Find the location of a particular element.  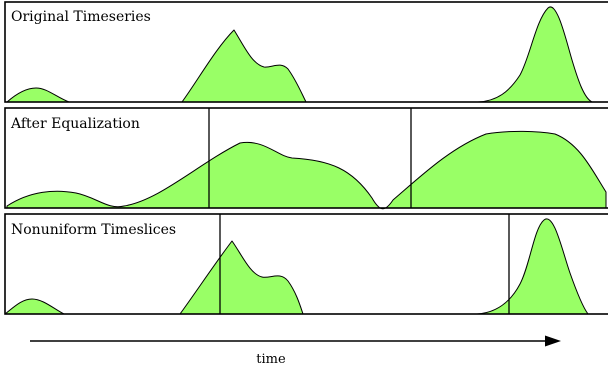

panel-title-original: Original Timeseries is located at coordinates (81, 17).